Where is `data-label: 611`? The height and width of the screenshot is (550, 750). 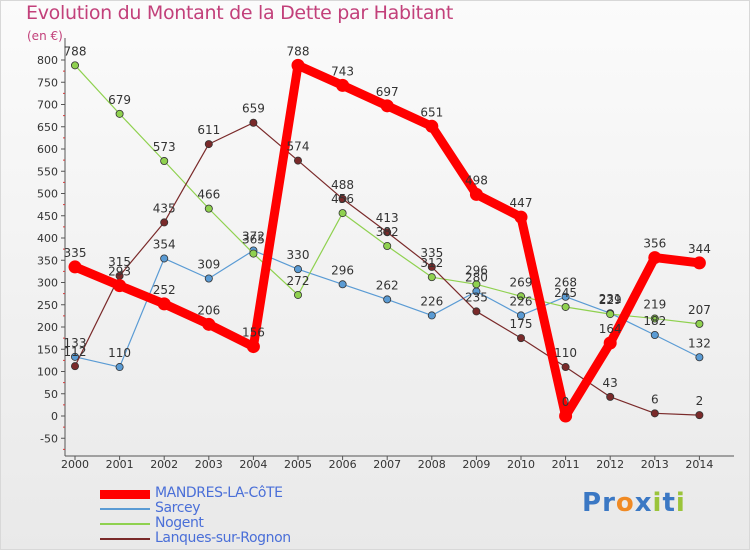 data-label: 611 is located at coordinates (208, 130).